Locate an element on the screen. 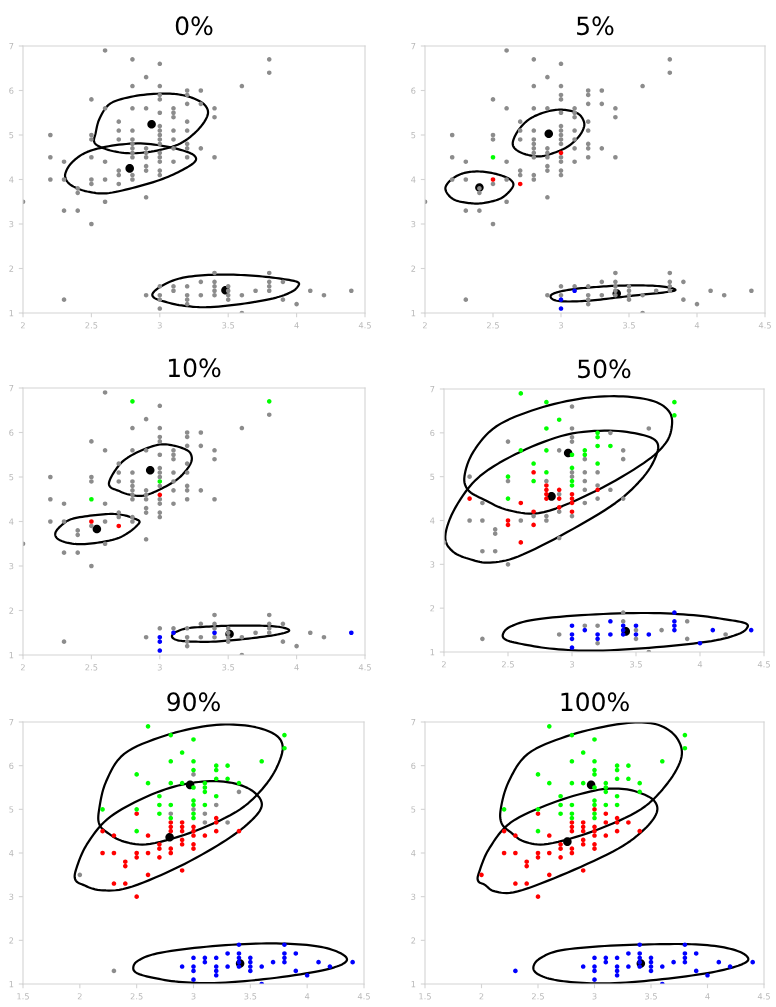 The height and width of the screenshot is (1007, 776). chart-title: 0% is located at coordinates (194, 26).